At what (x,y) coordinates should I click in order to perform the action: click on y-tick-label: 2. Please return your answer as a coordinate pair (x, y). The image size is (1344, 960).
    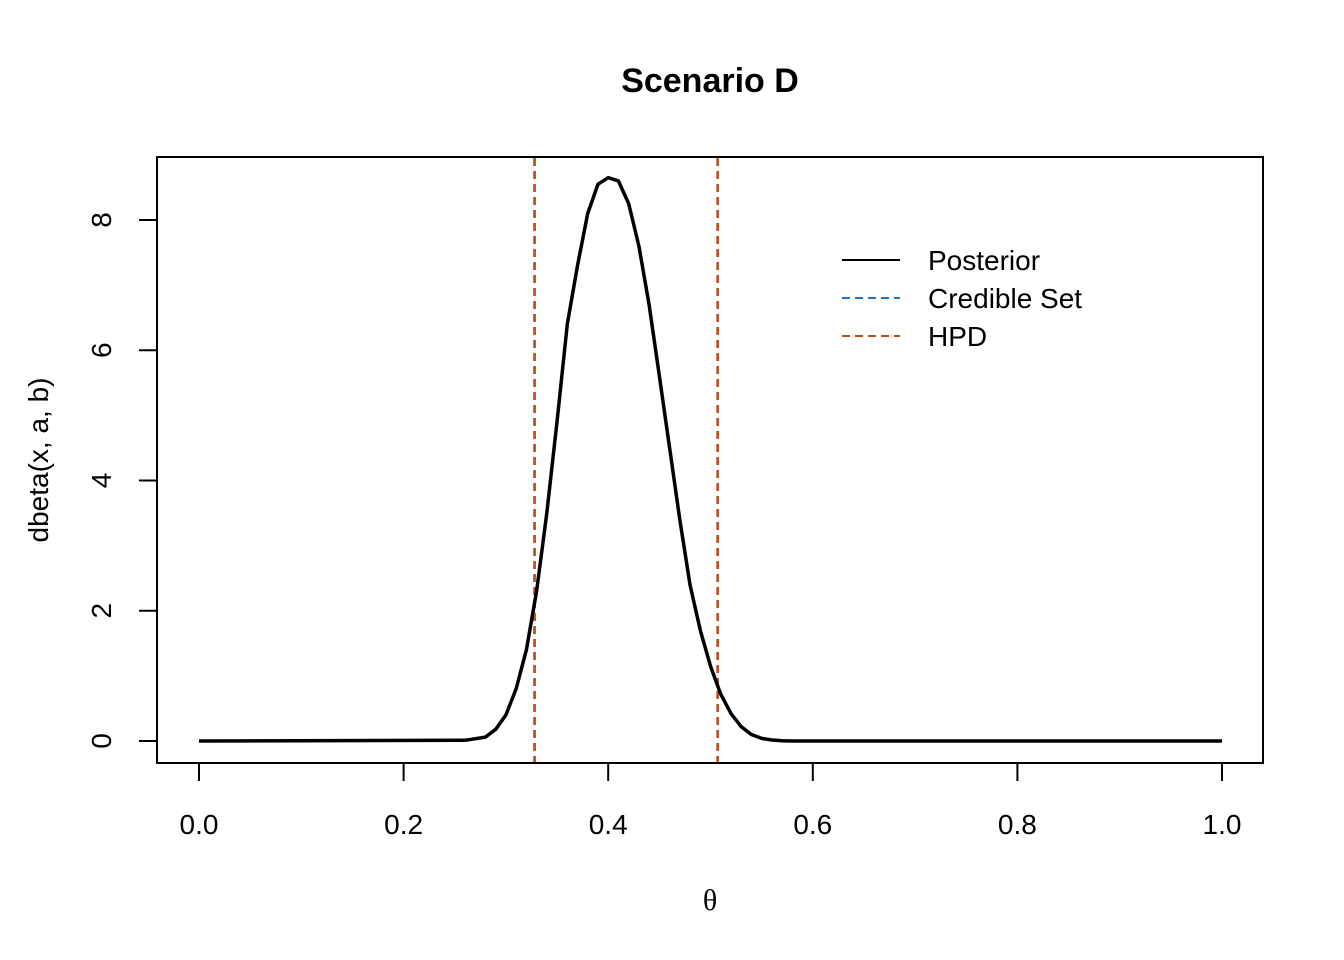
    Looking at the image, I should click on (101, 611).